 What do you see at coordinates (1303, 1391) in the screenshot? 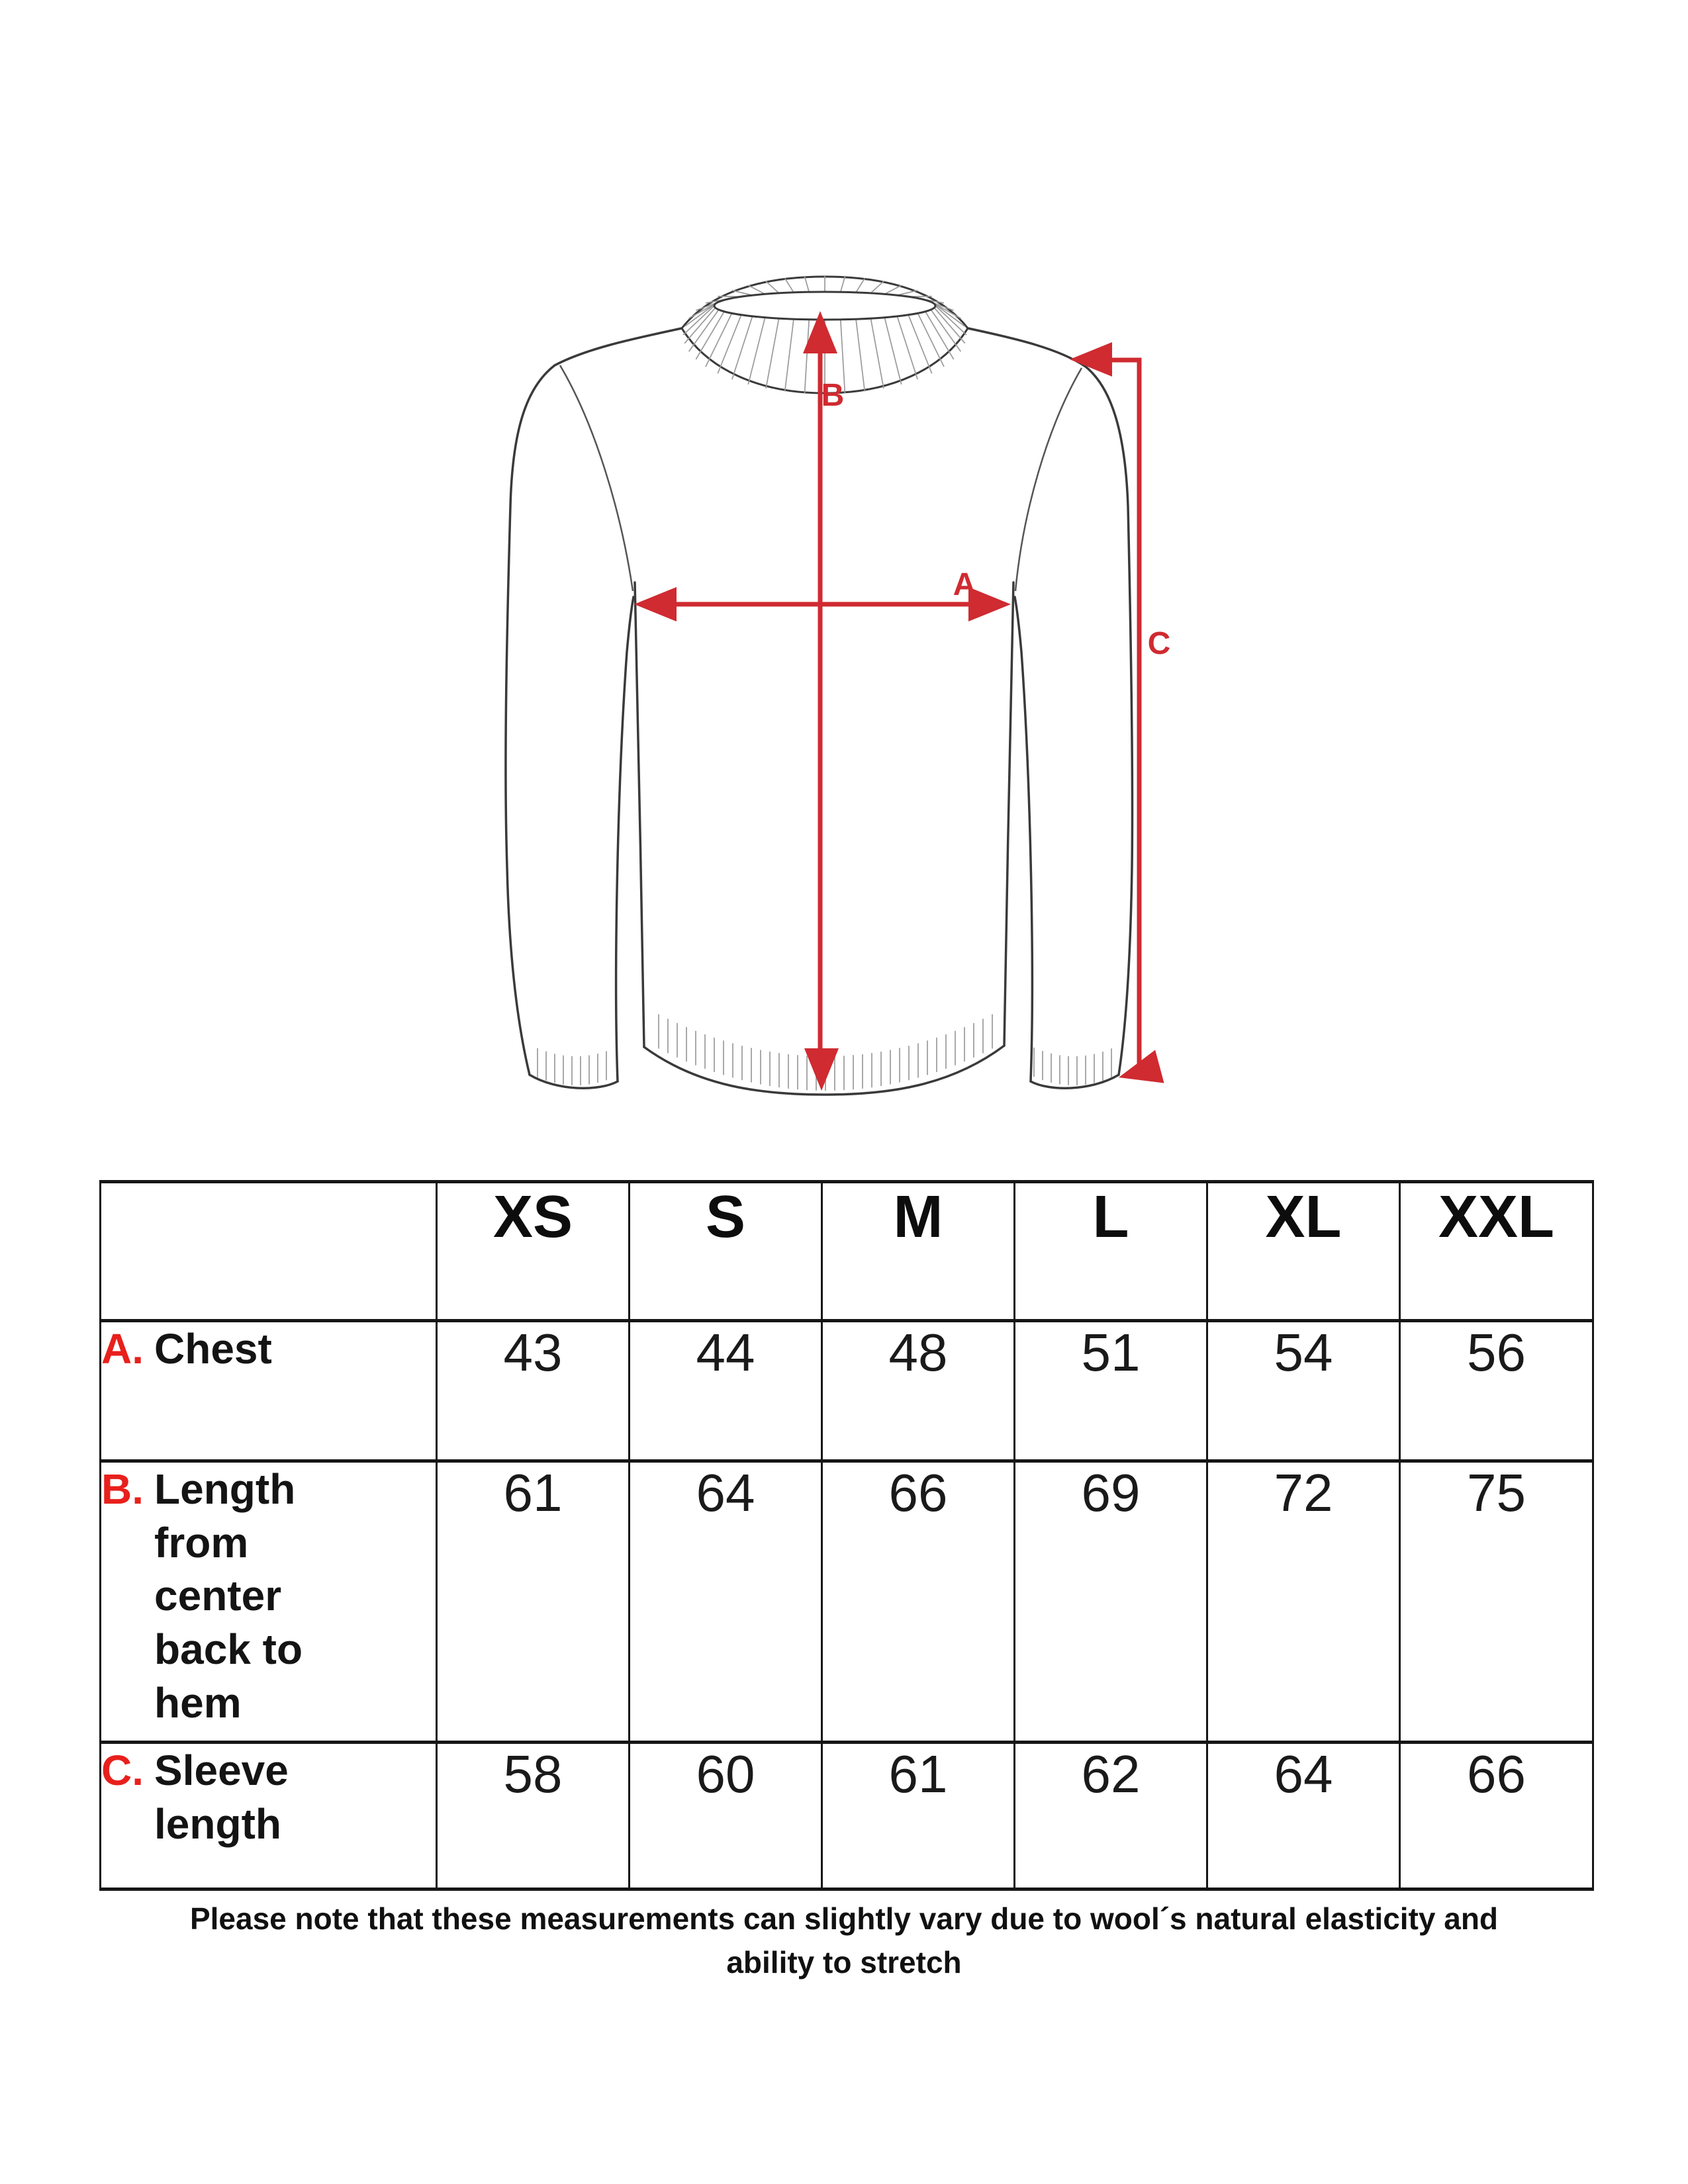
I see `chest-xl: 54` at bounding box center [1303, 1391].